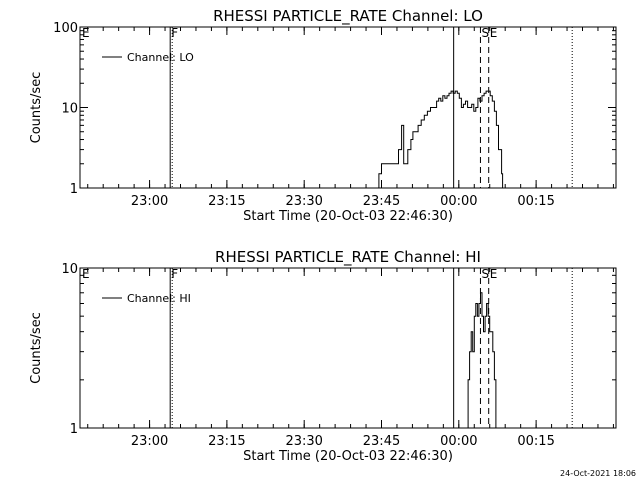 The height and width of the screenshot is (480, 640). I want to click on generation-timestamp: 24-Oct-2021 18:06, so click(598, 473).